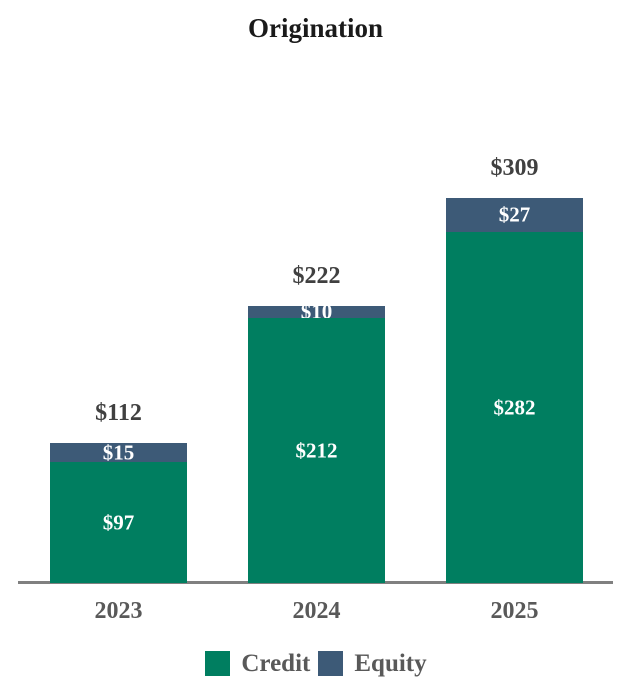  I want to click on segment-credit-2023: $97, so click(118, 522).